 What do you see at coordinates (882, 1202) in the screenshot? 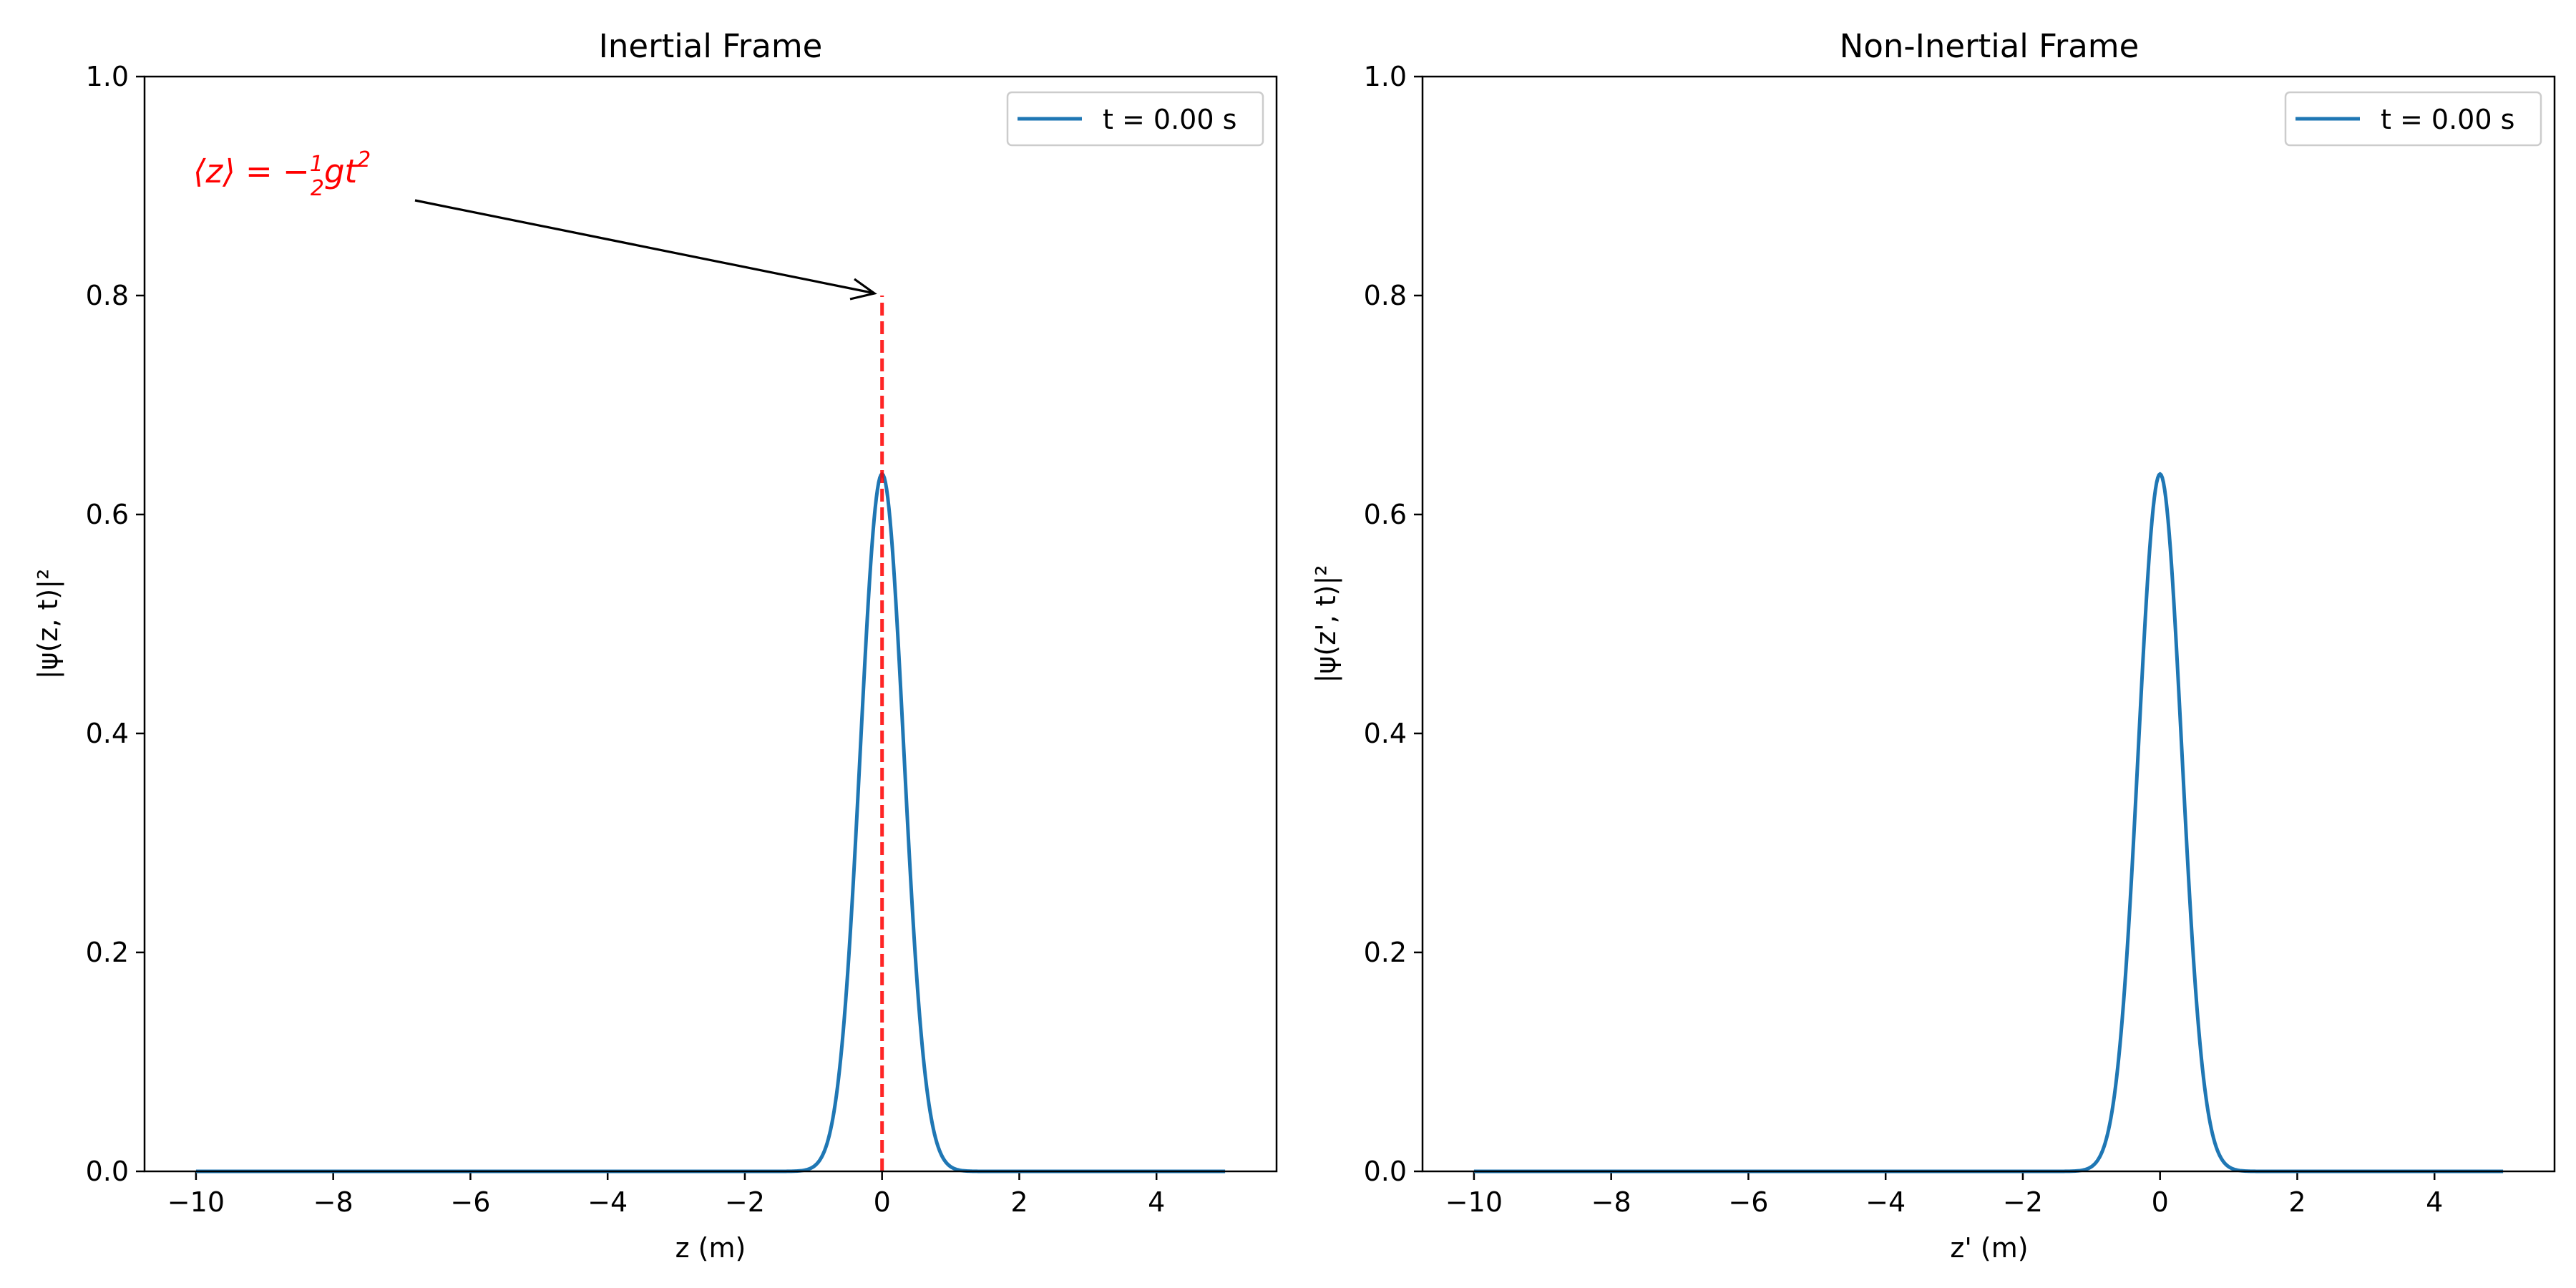
I see `inertial-x-tick-label: 0` at bounding box center [882, 1202].